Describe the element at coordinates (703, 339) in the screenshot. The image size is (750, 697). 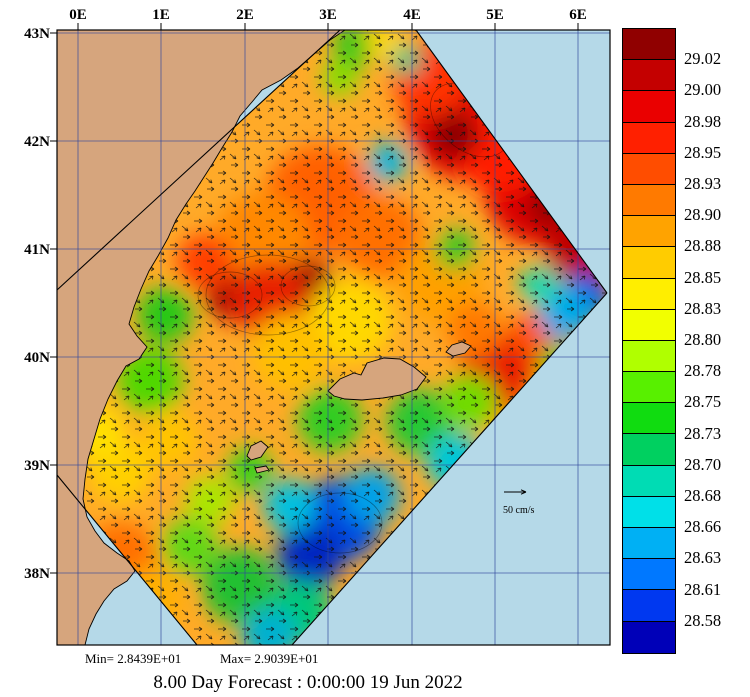
I see `colorbar-label: 28.80` at that location.